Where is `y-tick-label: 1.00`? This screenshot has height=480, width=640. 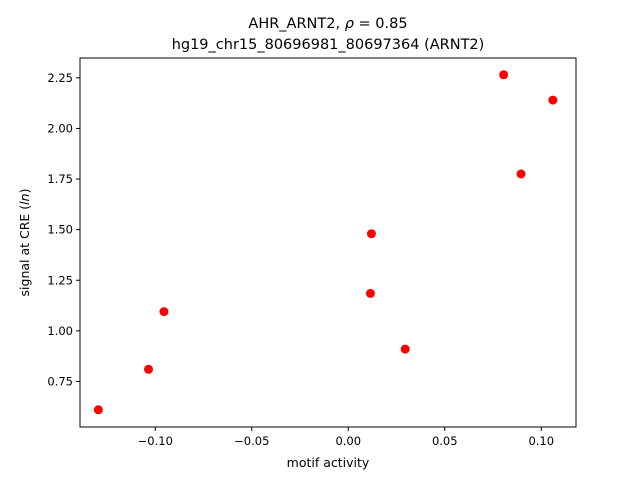
y-tick-label: 1.00 is located at coordinates (60, 331).